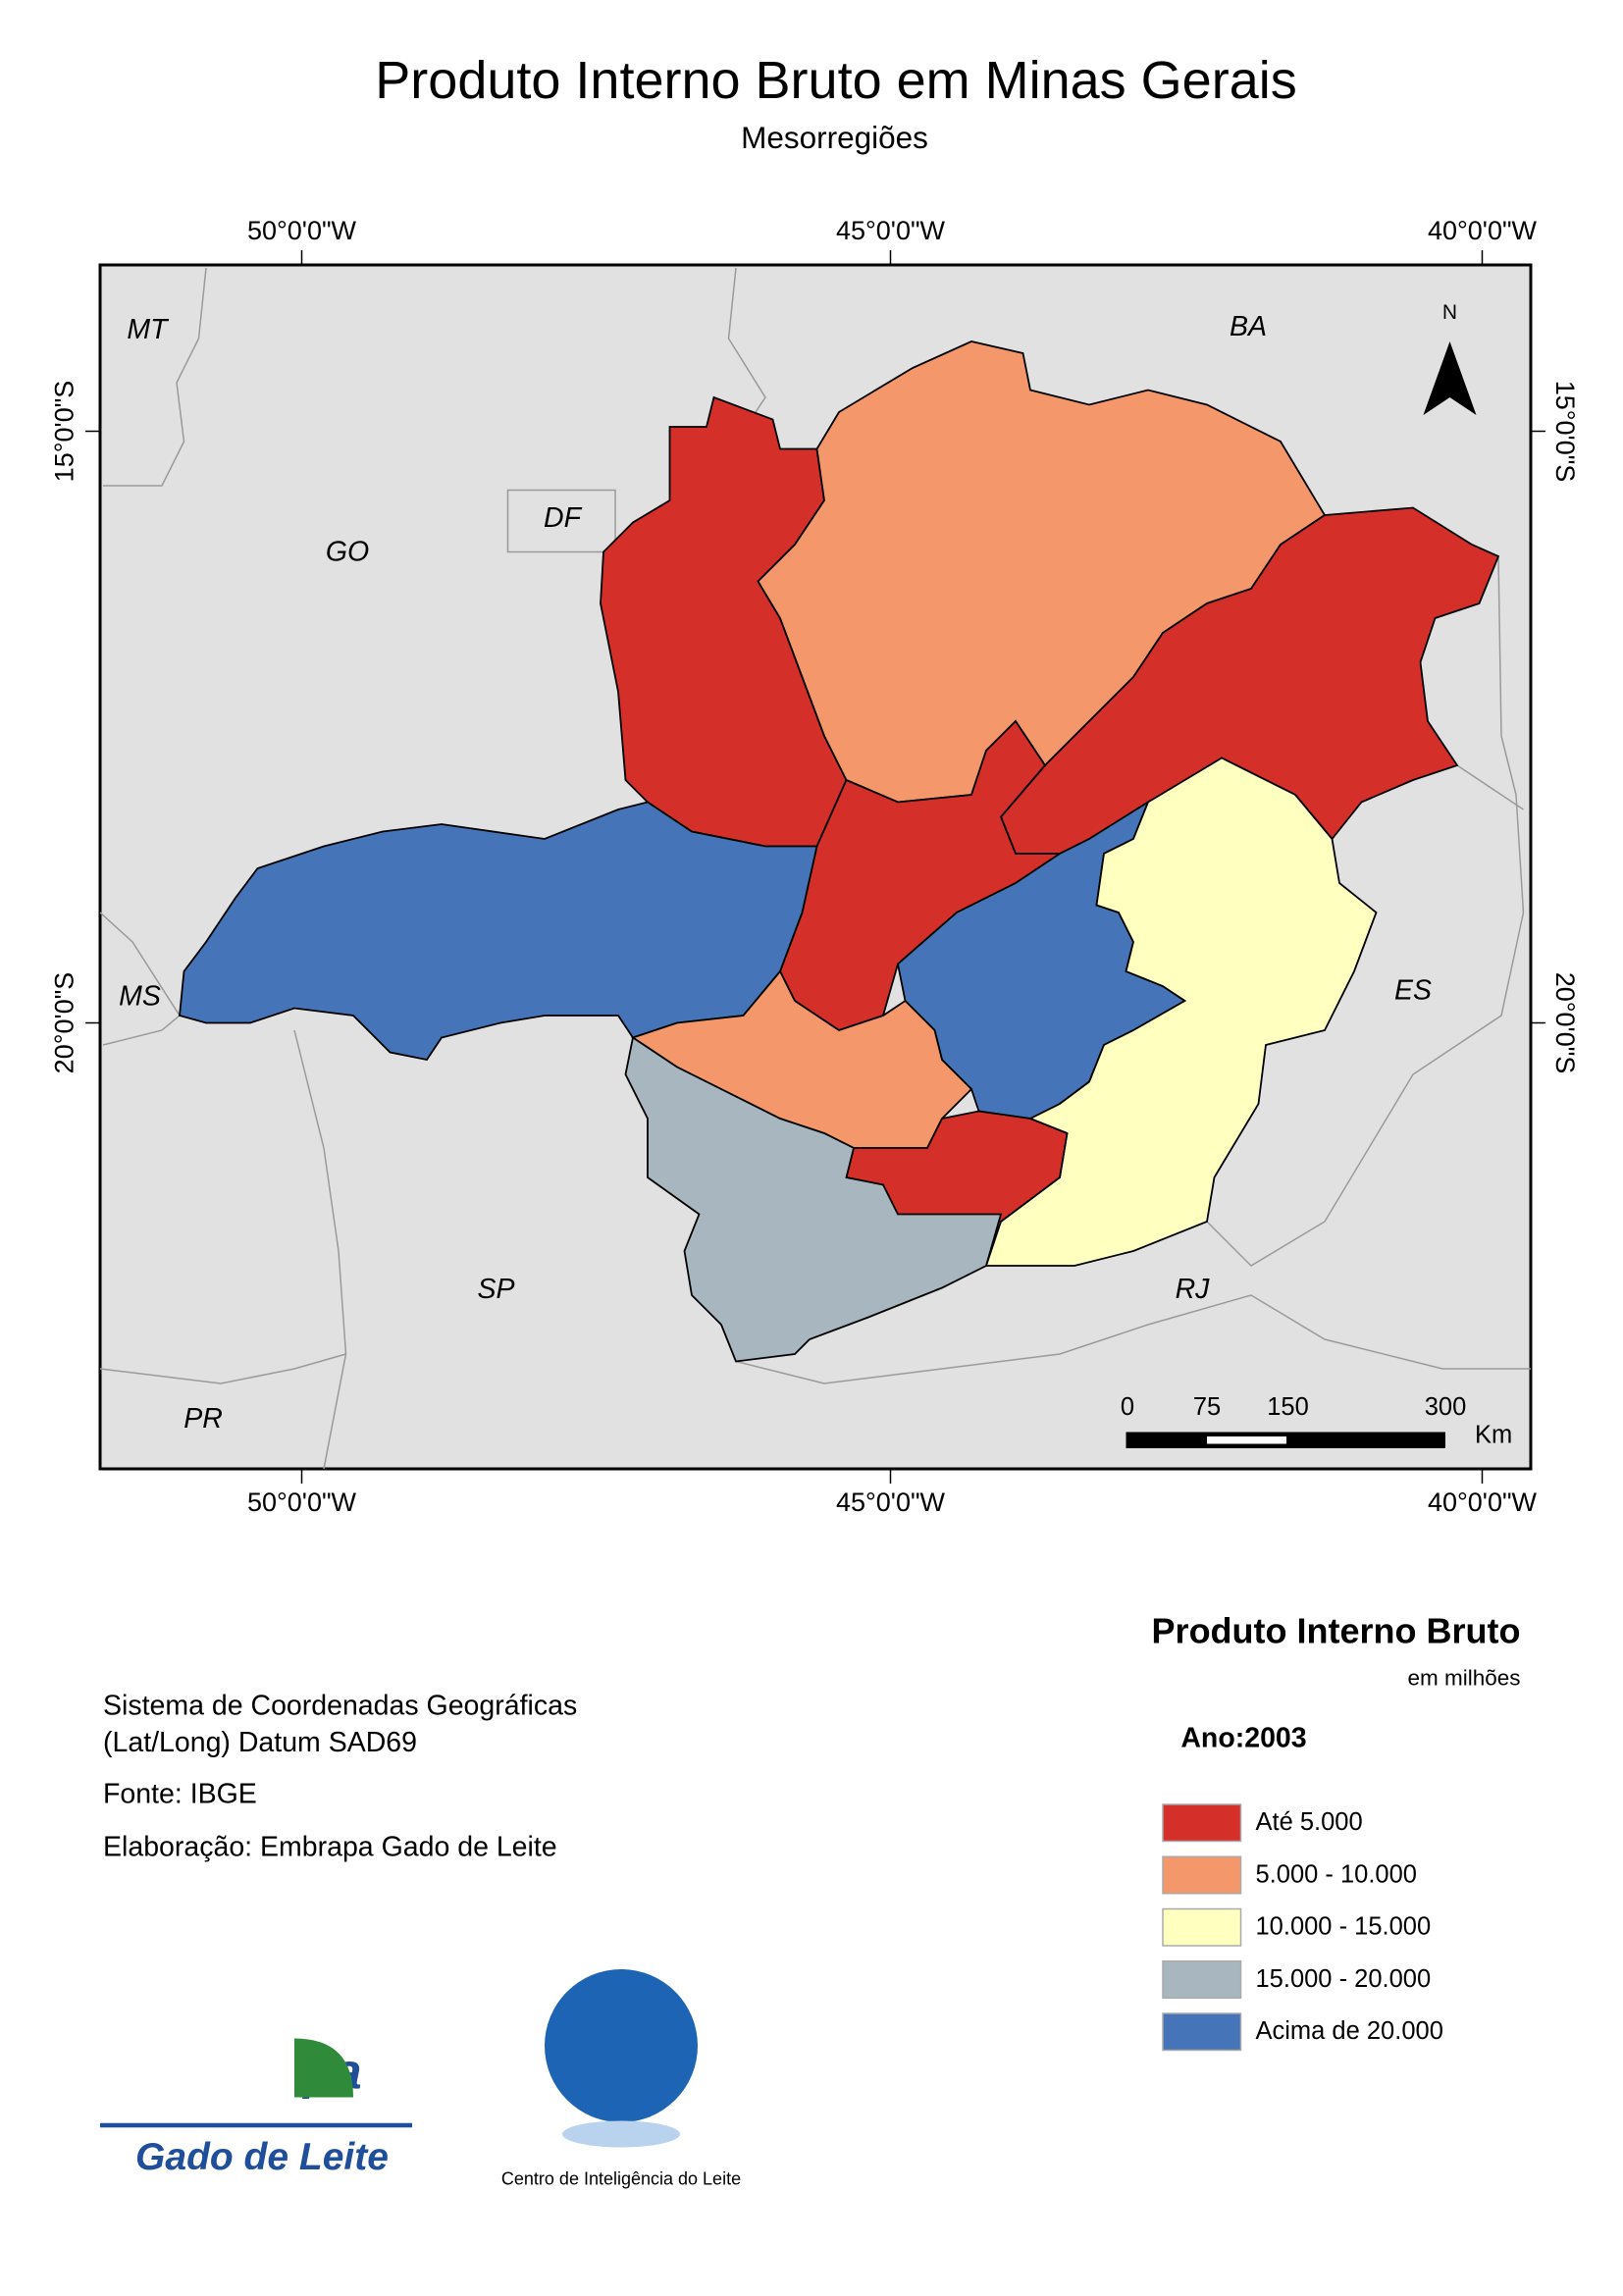 The width and height of the screenshot is (1623, 2296). I want to click on note: Sistema de Coordenadas Geográficas, so click(340, 1706).